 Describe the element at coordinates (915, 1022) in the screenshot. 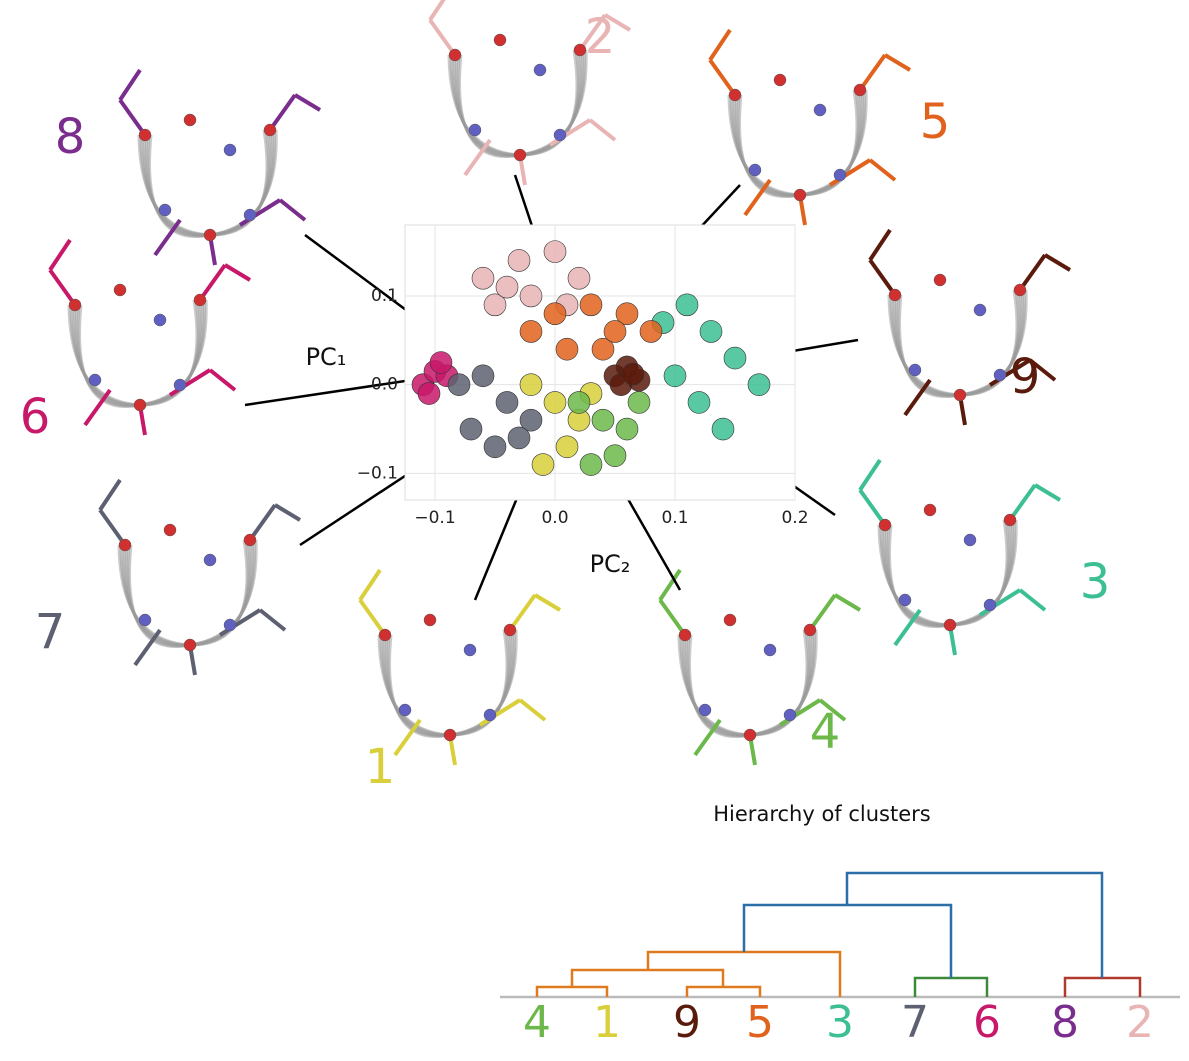

I see `leaf-label: 7` at that location.